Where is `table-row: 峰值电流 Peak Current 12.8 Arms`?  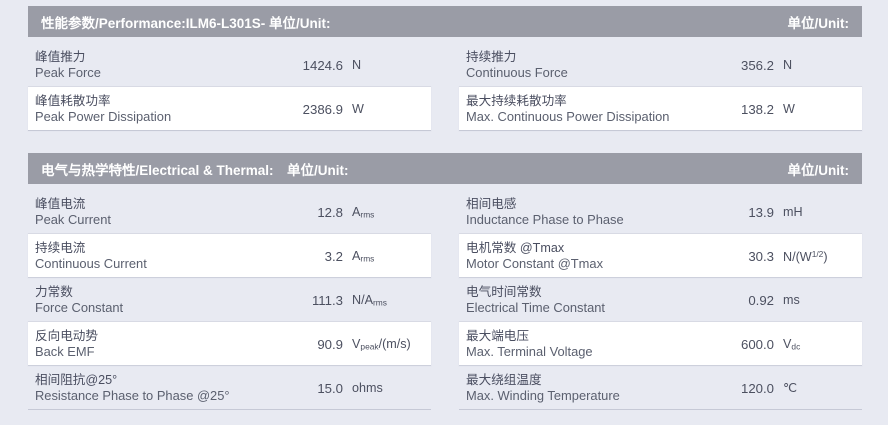 table-row: 峰值电流 Peak Current 12.8 Arms is located at coordinates (229, 212).